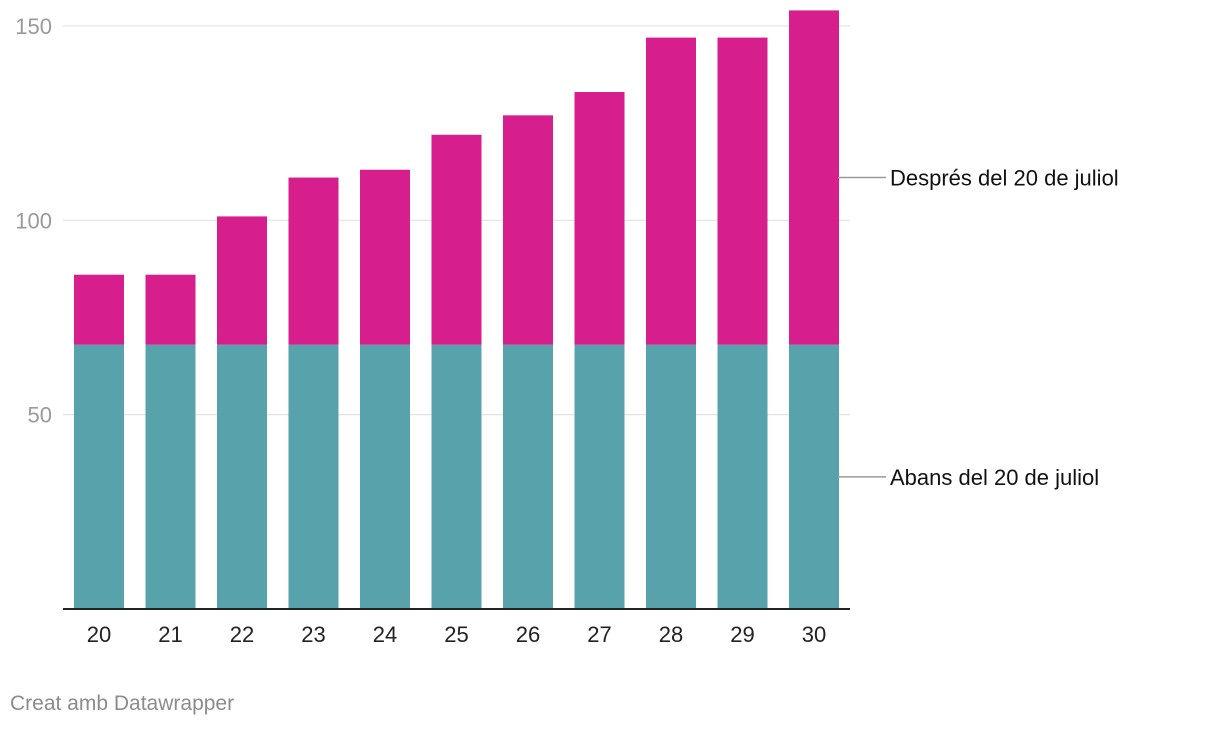 This screenshot has width=1220, height=730. What do you see at coordinates (242, 634) in the screenshot?
I see `x-tick-label: 22` at bounding box center [242, 634].